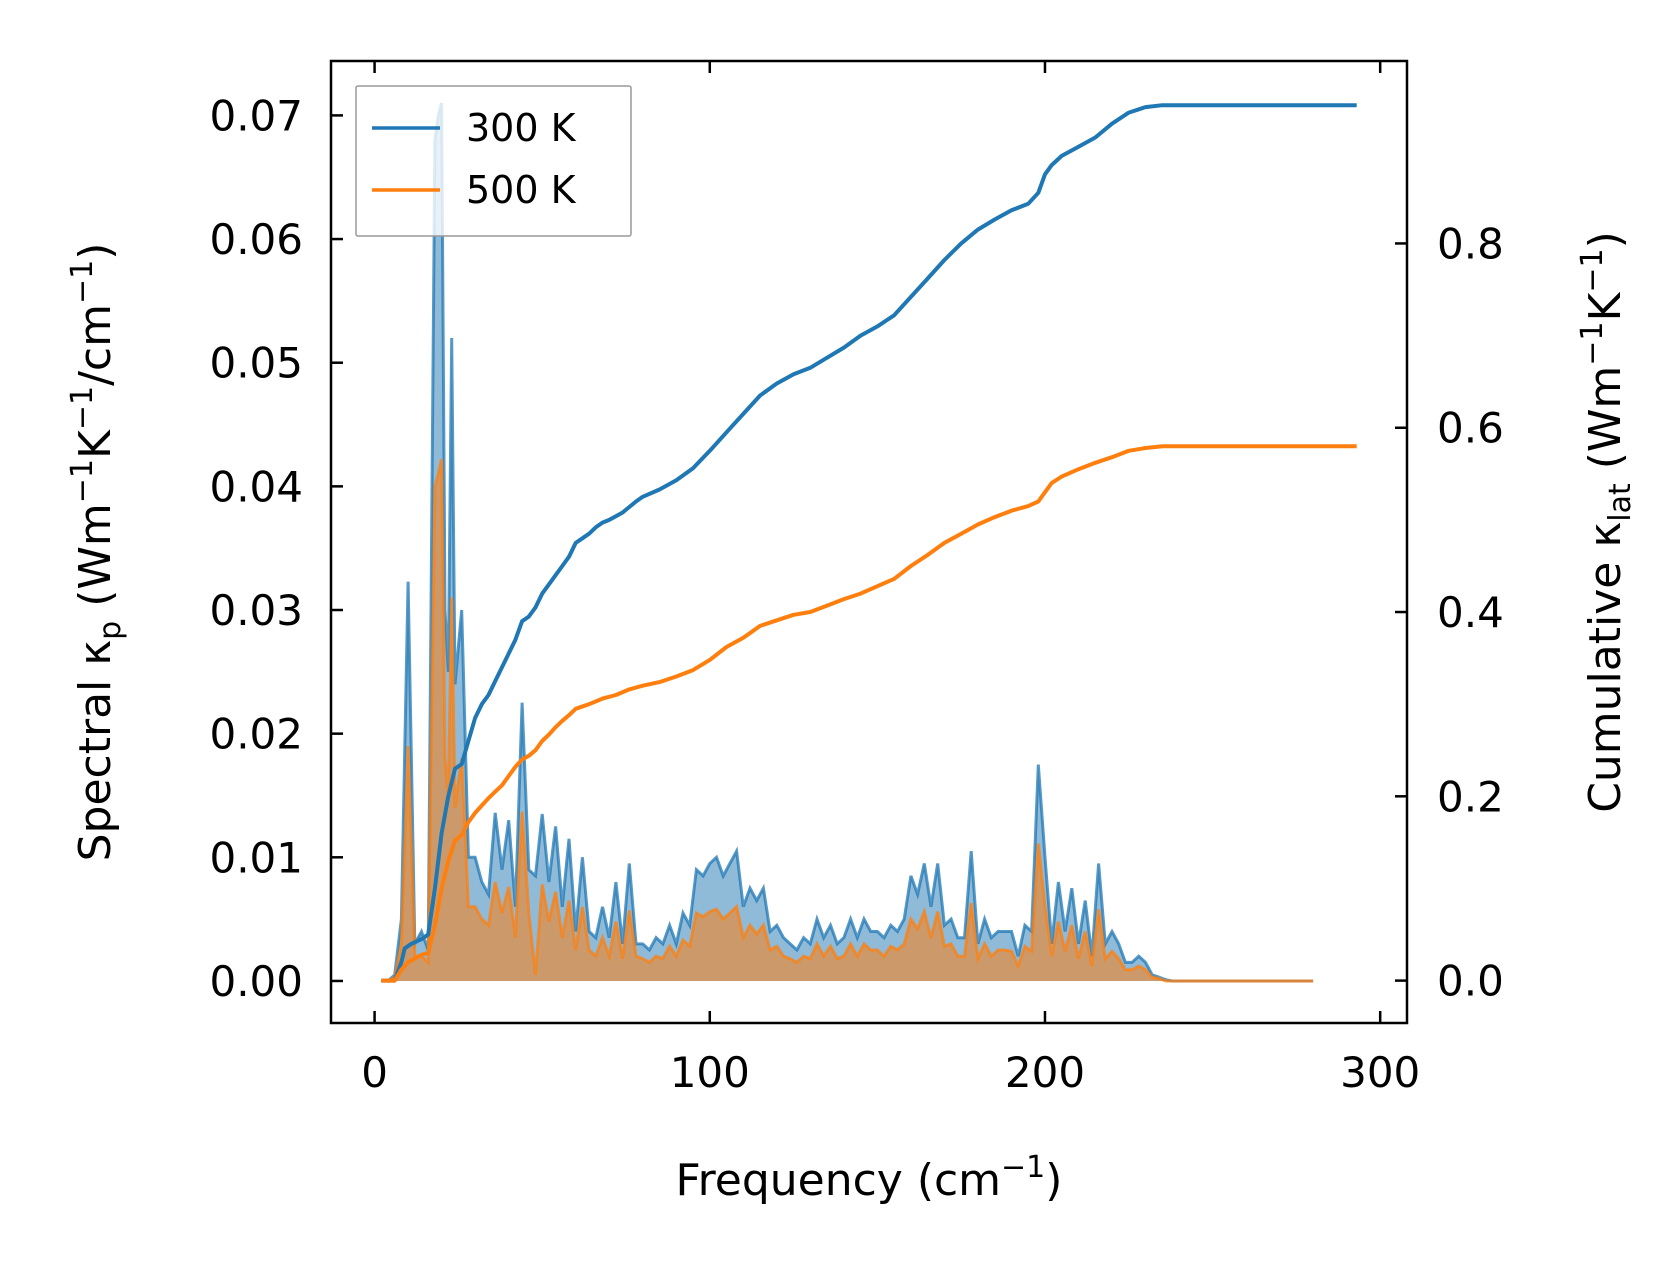 Image resolution: width=1679 pixels, height=1264 pixels. What do you see at coordinates (521, 128) in the screenshot?
I see `legend-label-300k: 300 K` at bounding box center [521, 128].